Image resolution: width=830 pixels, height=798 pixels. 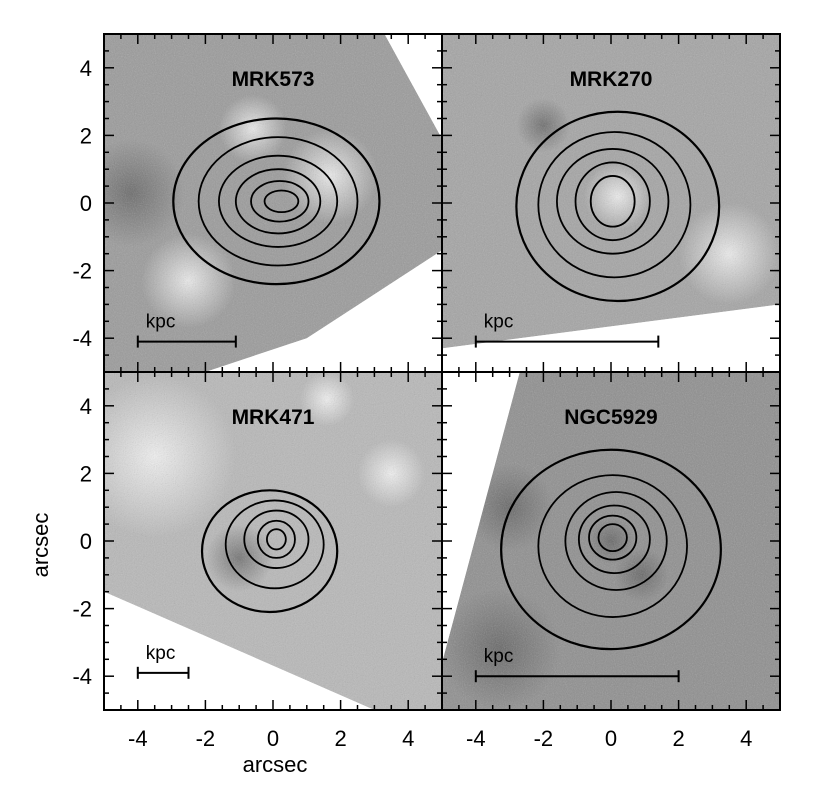 I want to click on y-axis-title: arcsec, so click(x=40, y=545).